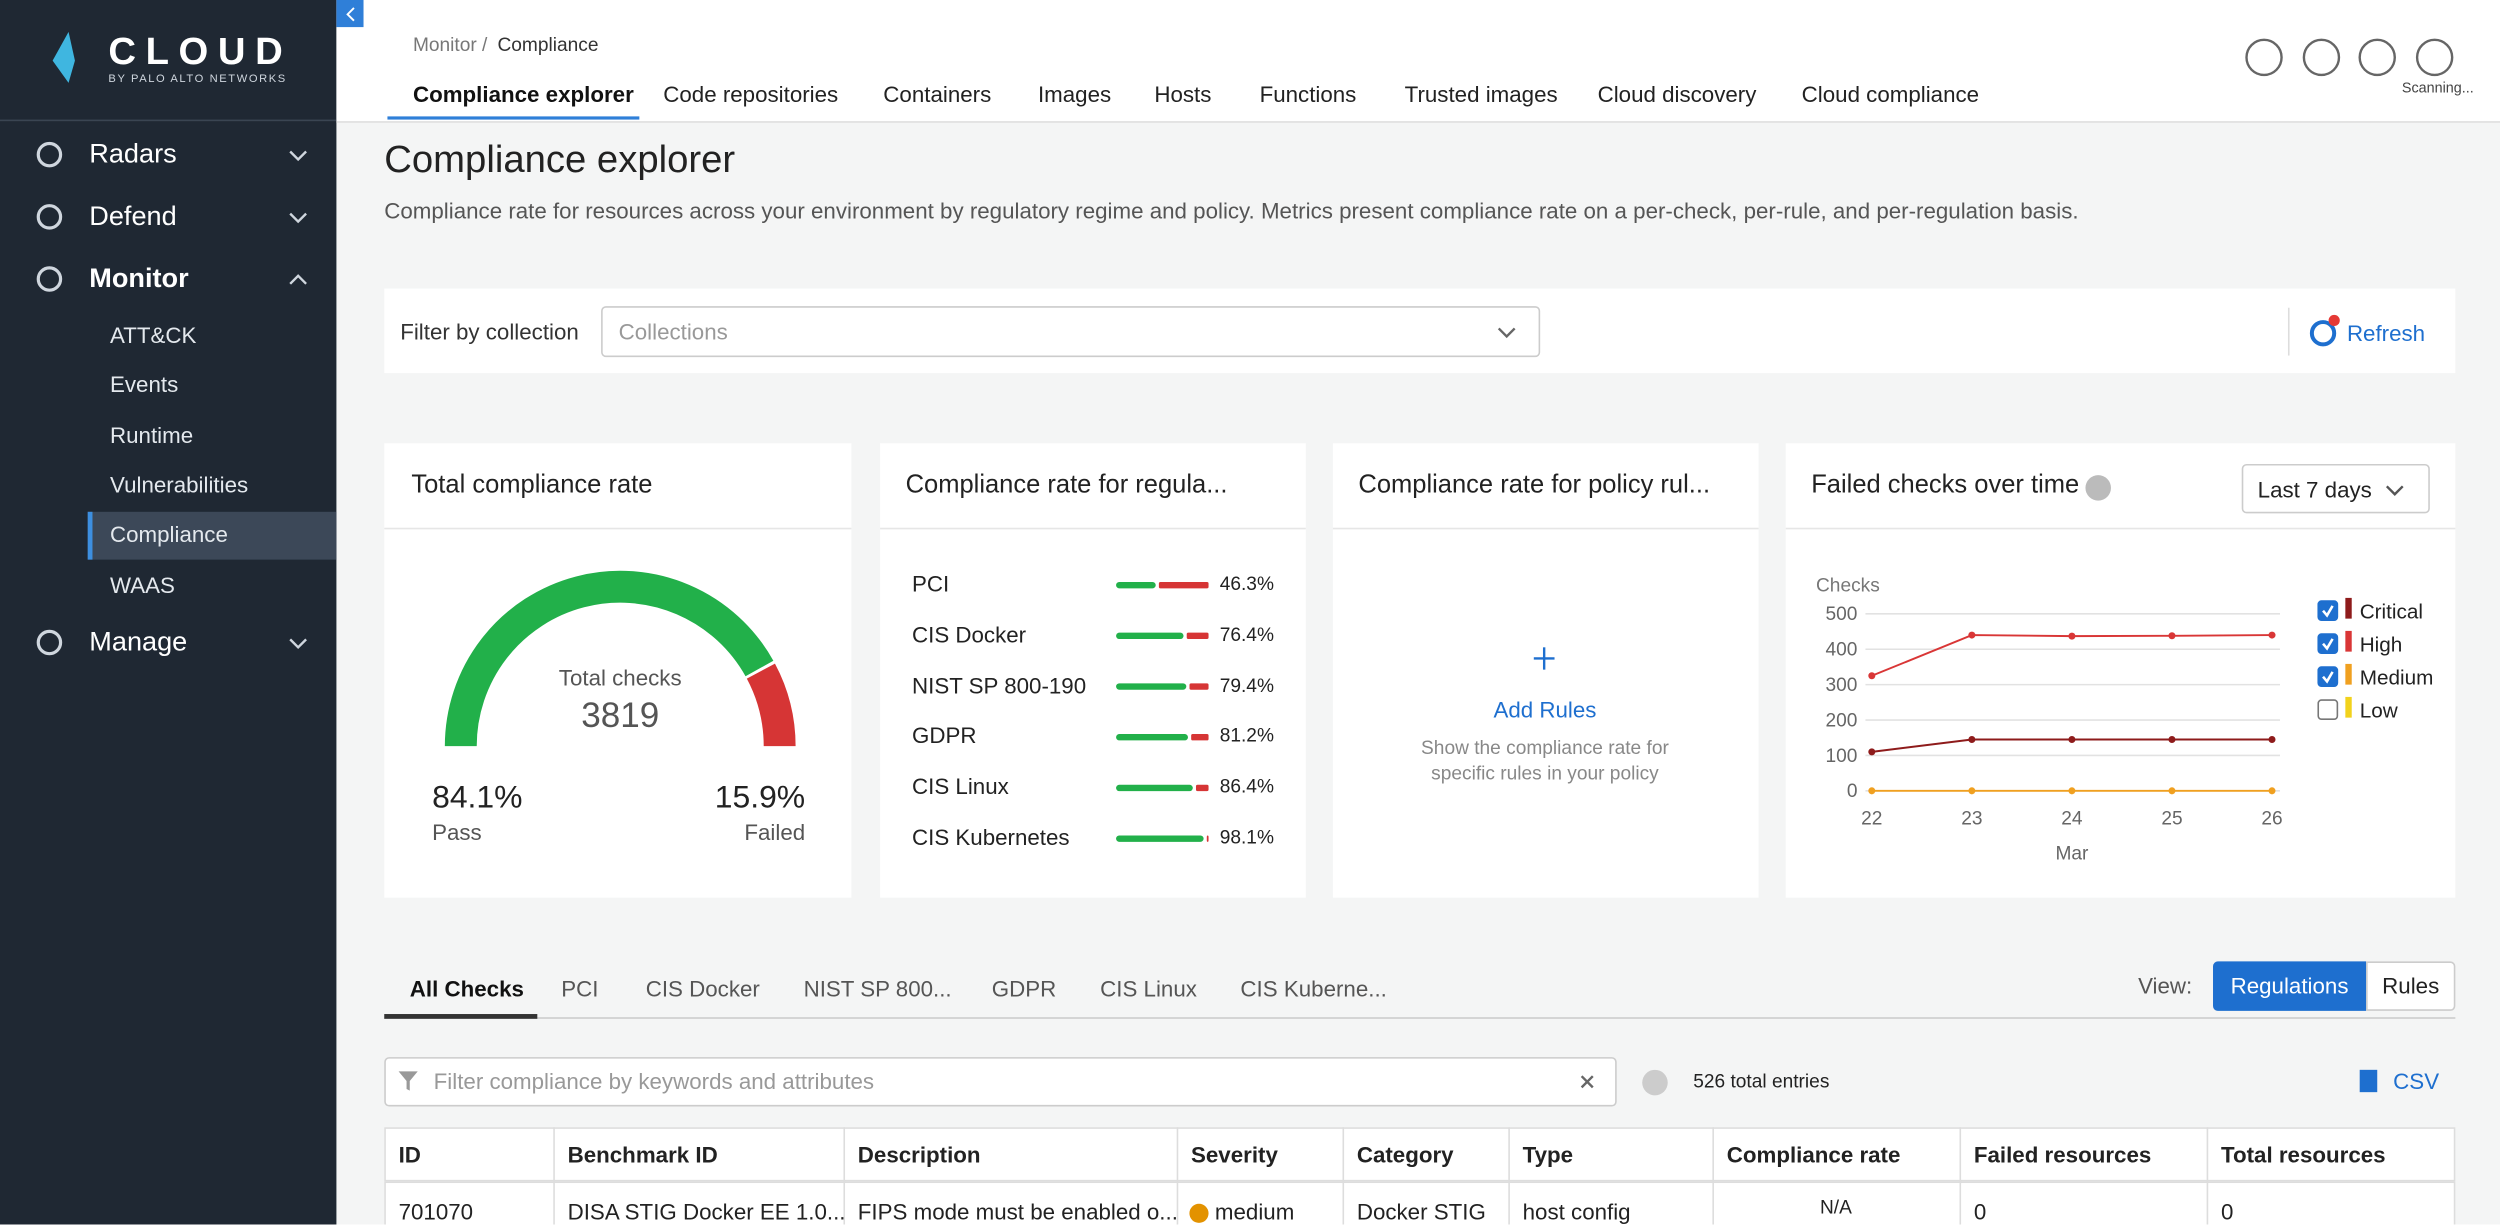  Describe the element at coordinates (1813, 1154) in the screenshot. I see `column-header: Compliance rate` at that location.